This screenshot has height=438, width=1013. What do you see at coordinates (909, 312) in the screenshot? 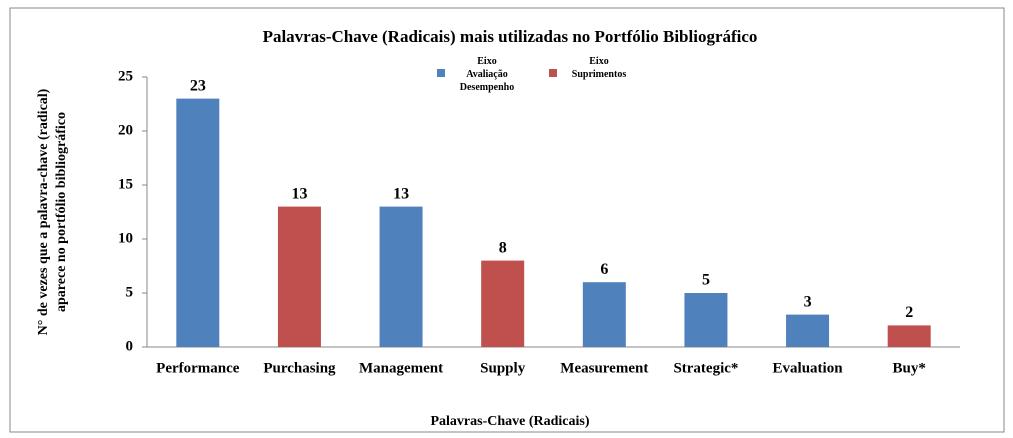
I see `value-label: 2` at bounding box center [909, 312].